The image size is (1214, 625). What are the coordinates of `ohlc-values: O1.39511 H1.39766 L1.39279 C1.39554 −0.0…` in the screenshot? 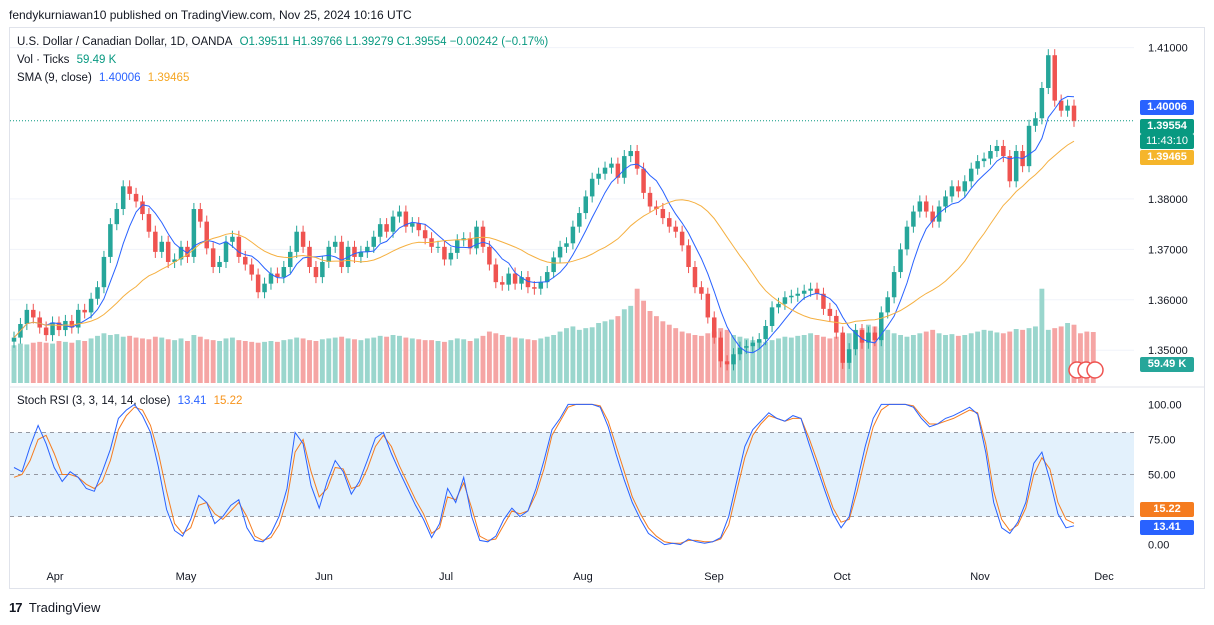 It's located at (394, 42).